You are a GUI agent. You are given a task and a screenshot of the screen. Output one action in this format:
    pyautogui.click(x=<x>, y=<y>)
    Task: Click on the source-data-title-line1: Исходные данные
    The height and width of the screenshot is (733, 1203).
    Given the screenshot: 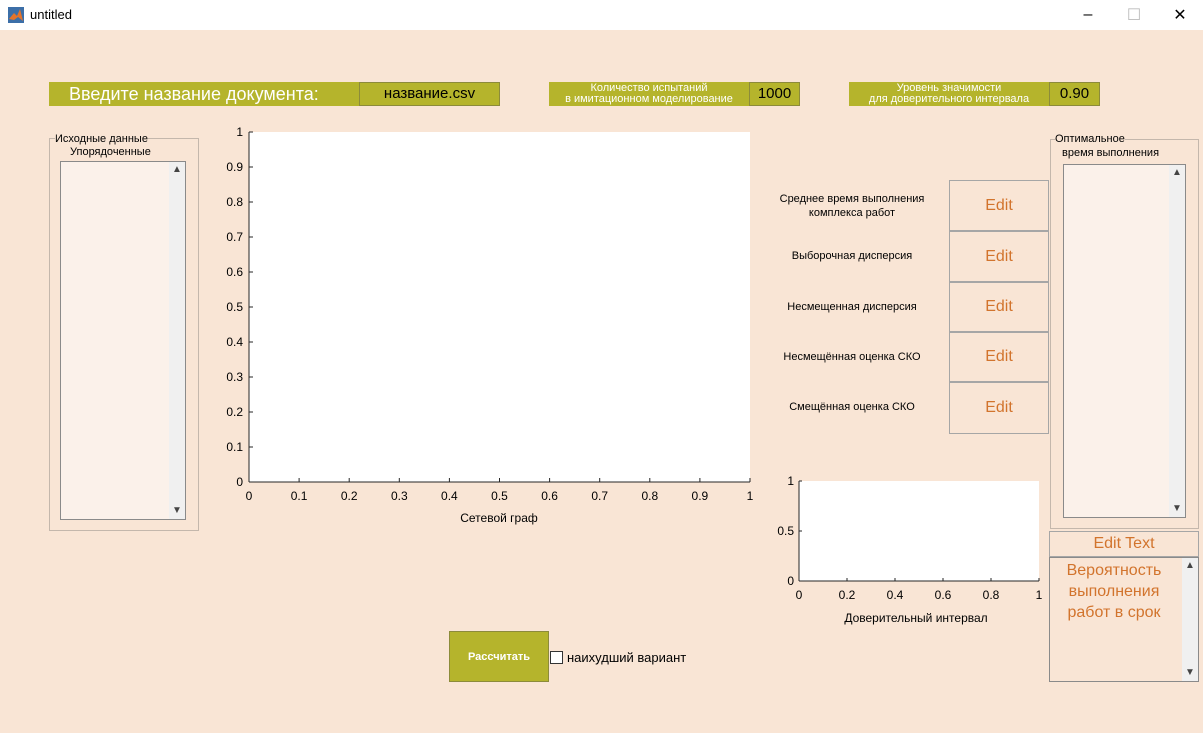 What is the action you would take?
    pyautogui.click(x=101, y=139)
    